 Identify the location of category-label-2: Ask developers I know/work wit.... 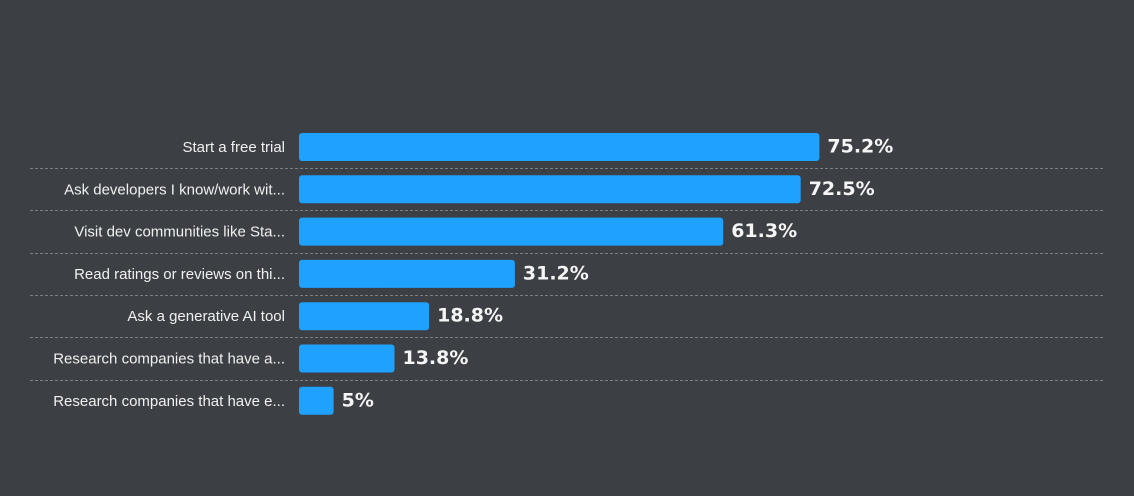
(174, 189).